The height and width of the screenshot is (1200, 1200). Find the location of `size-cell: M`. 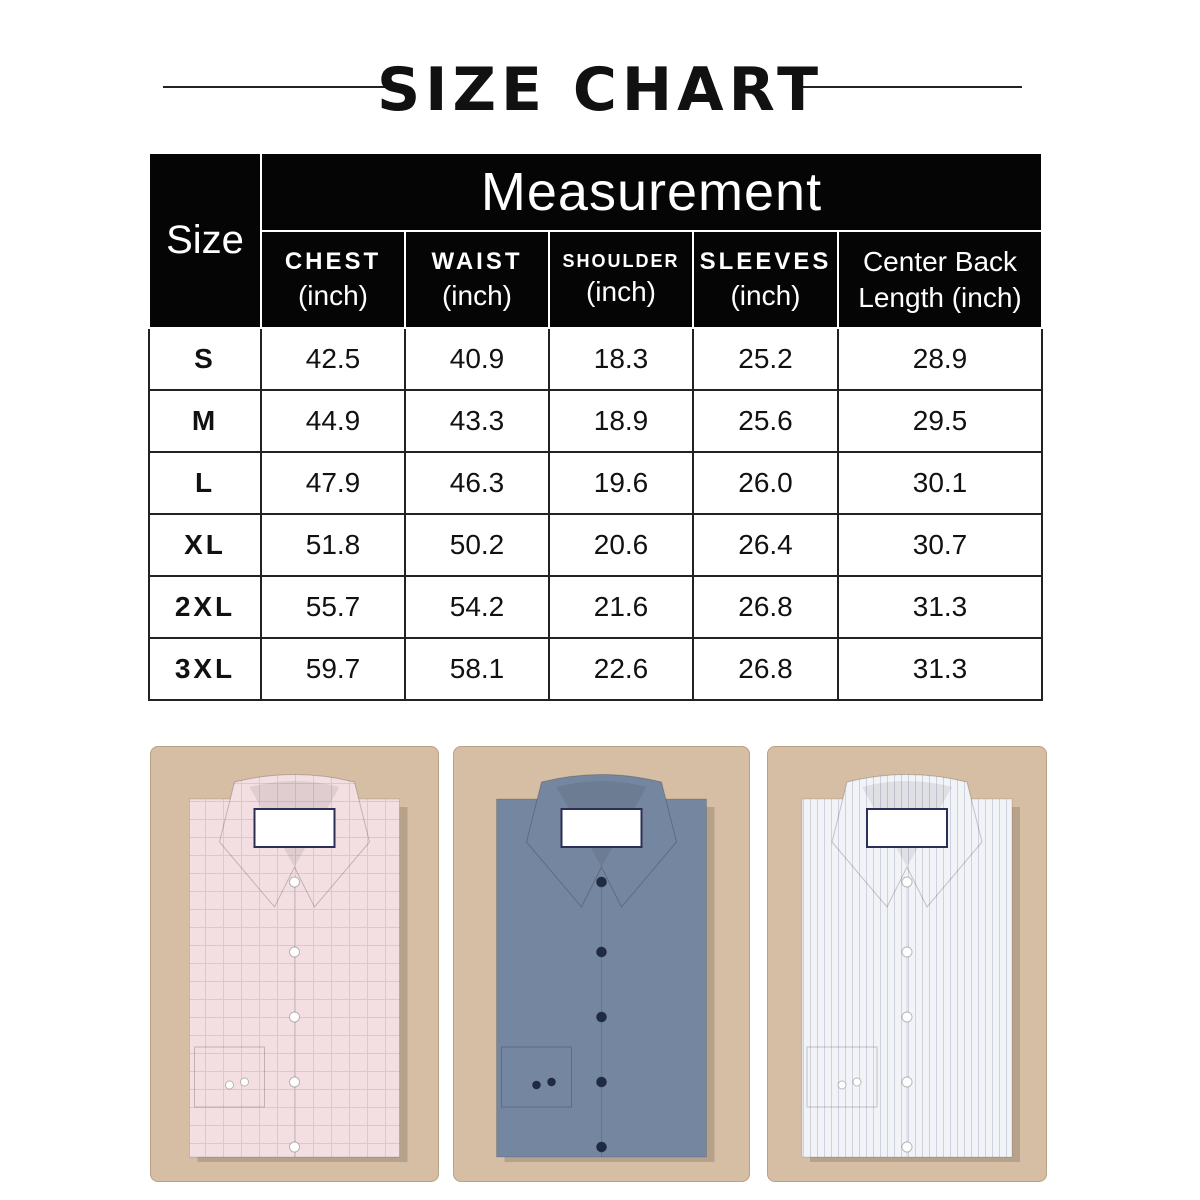

size-cell: M is located at coordinates (205, 421).